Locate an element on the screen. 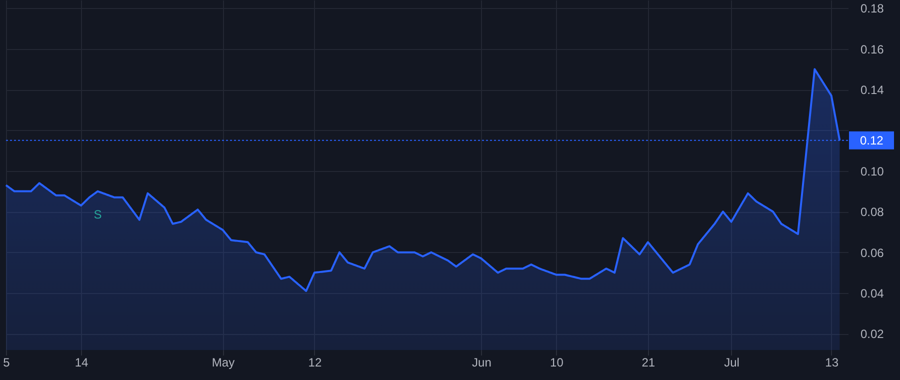 The image size is (900, 380). y-tick-label: 0.16 is located at coordinates (872, 49).